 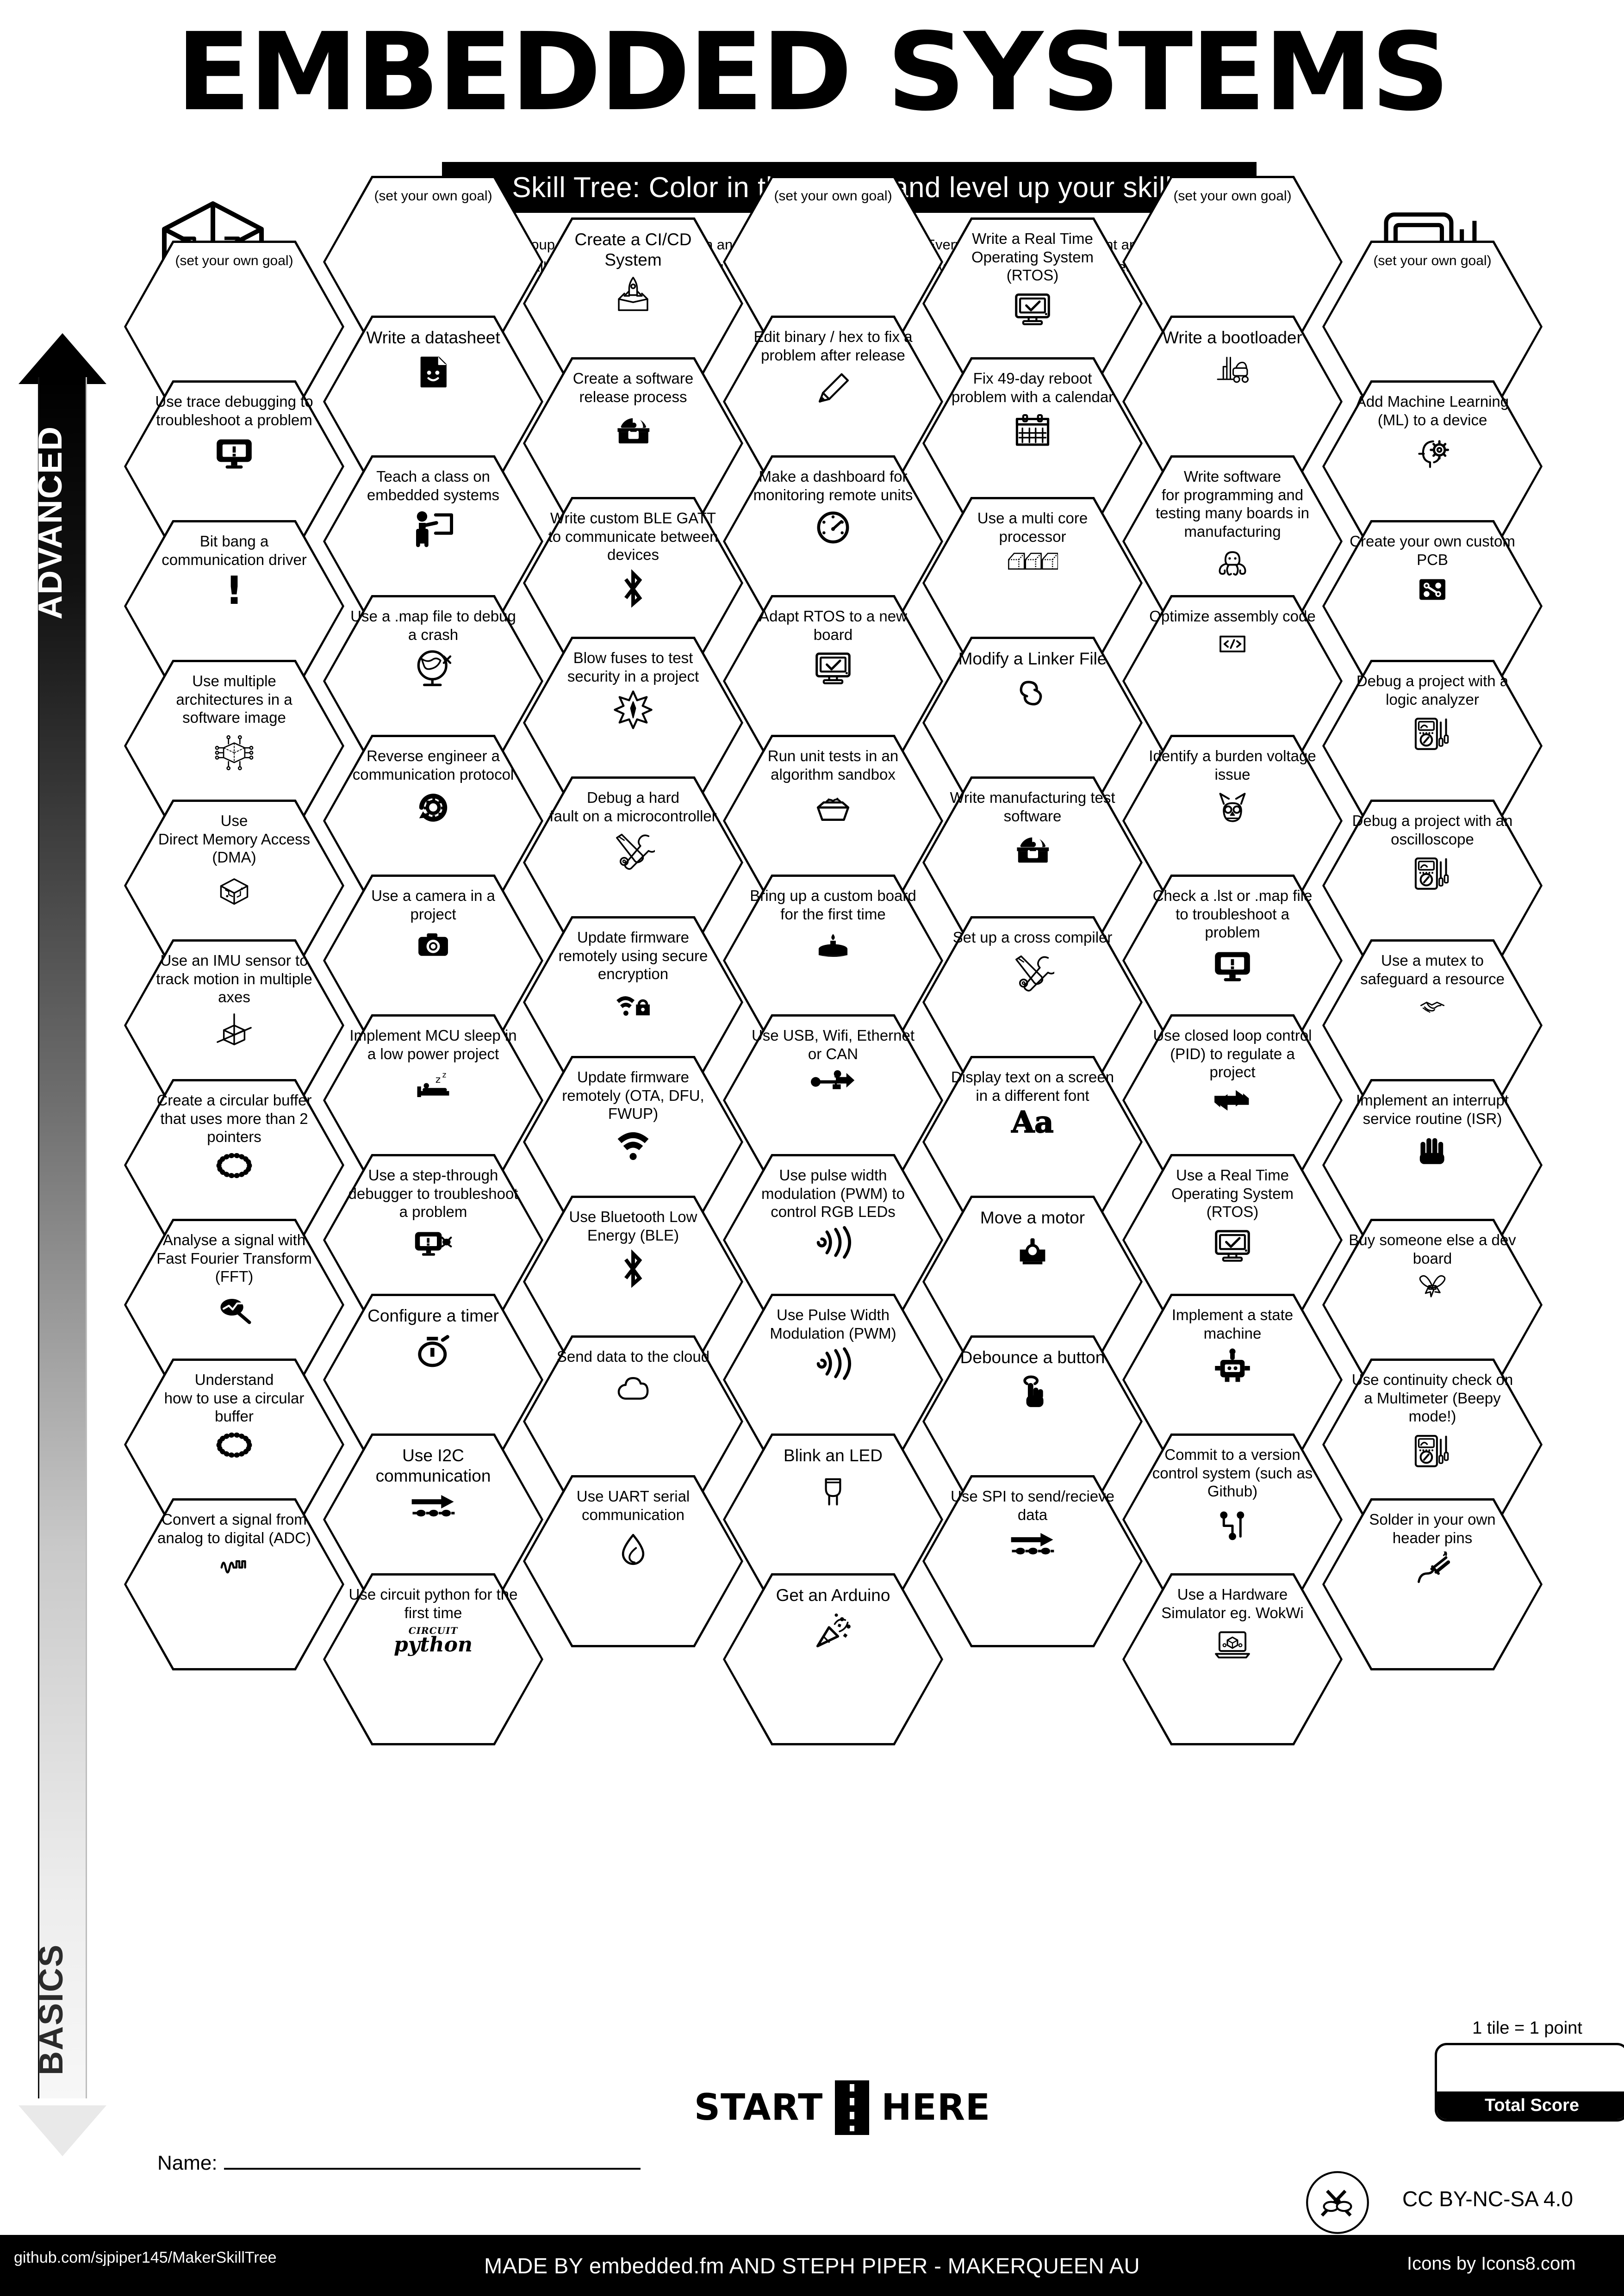 I want to click on skill-tile: Create your own custom PCB, so click(x=1432, y=606).